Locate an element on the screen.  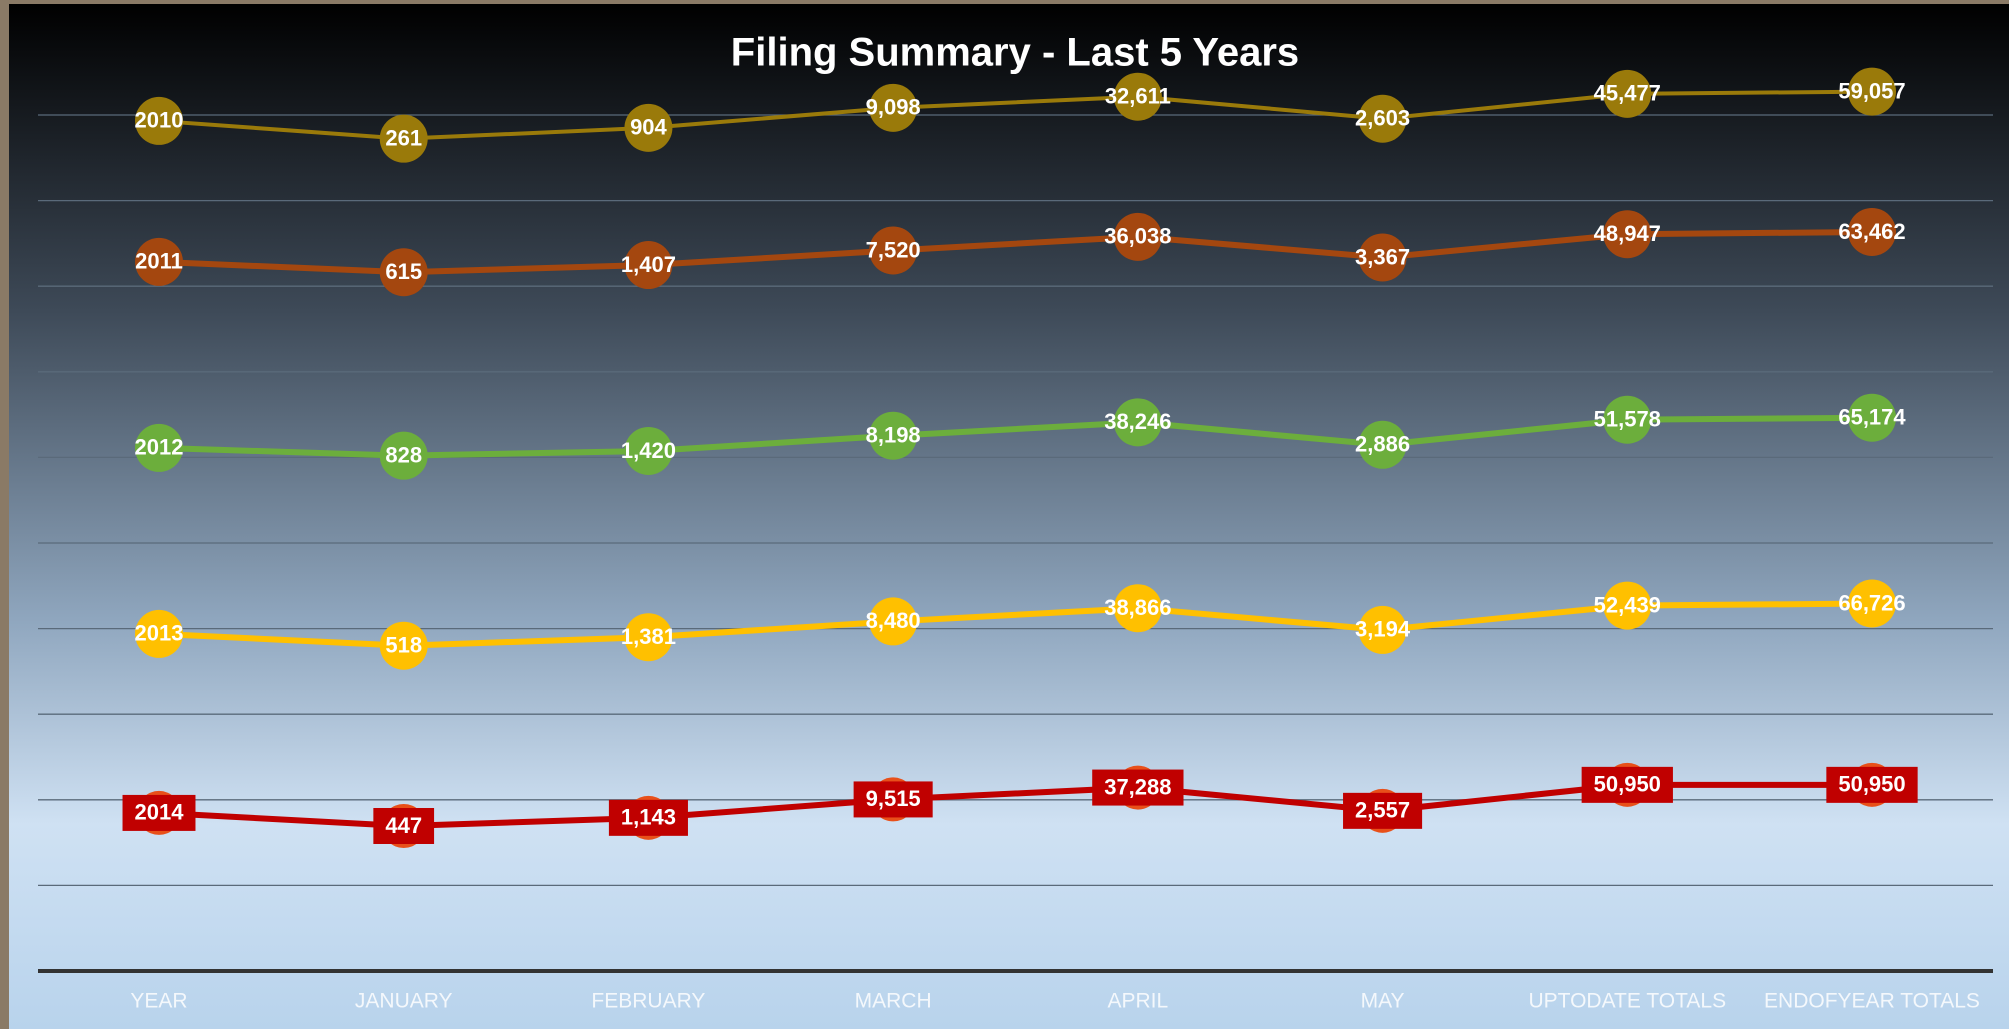
data-label: 36,038 is located at coordinates (1137, 236).